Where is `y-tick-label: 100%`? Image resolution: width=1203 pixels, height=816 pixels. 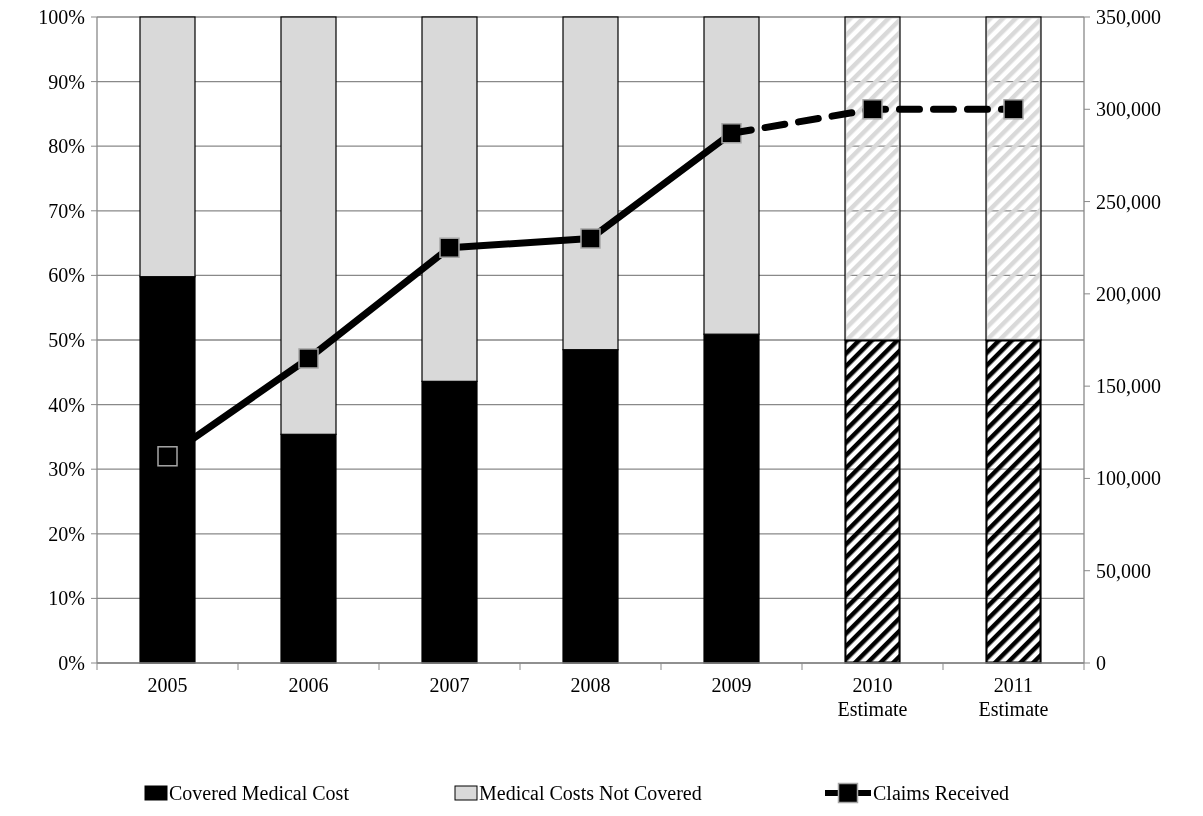
y-tick-label: 100% is located at coordinates (61, 17).